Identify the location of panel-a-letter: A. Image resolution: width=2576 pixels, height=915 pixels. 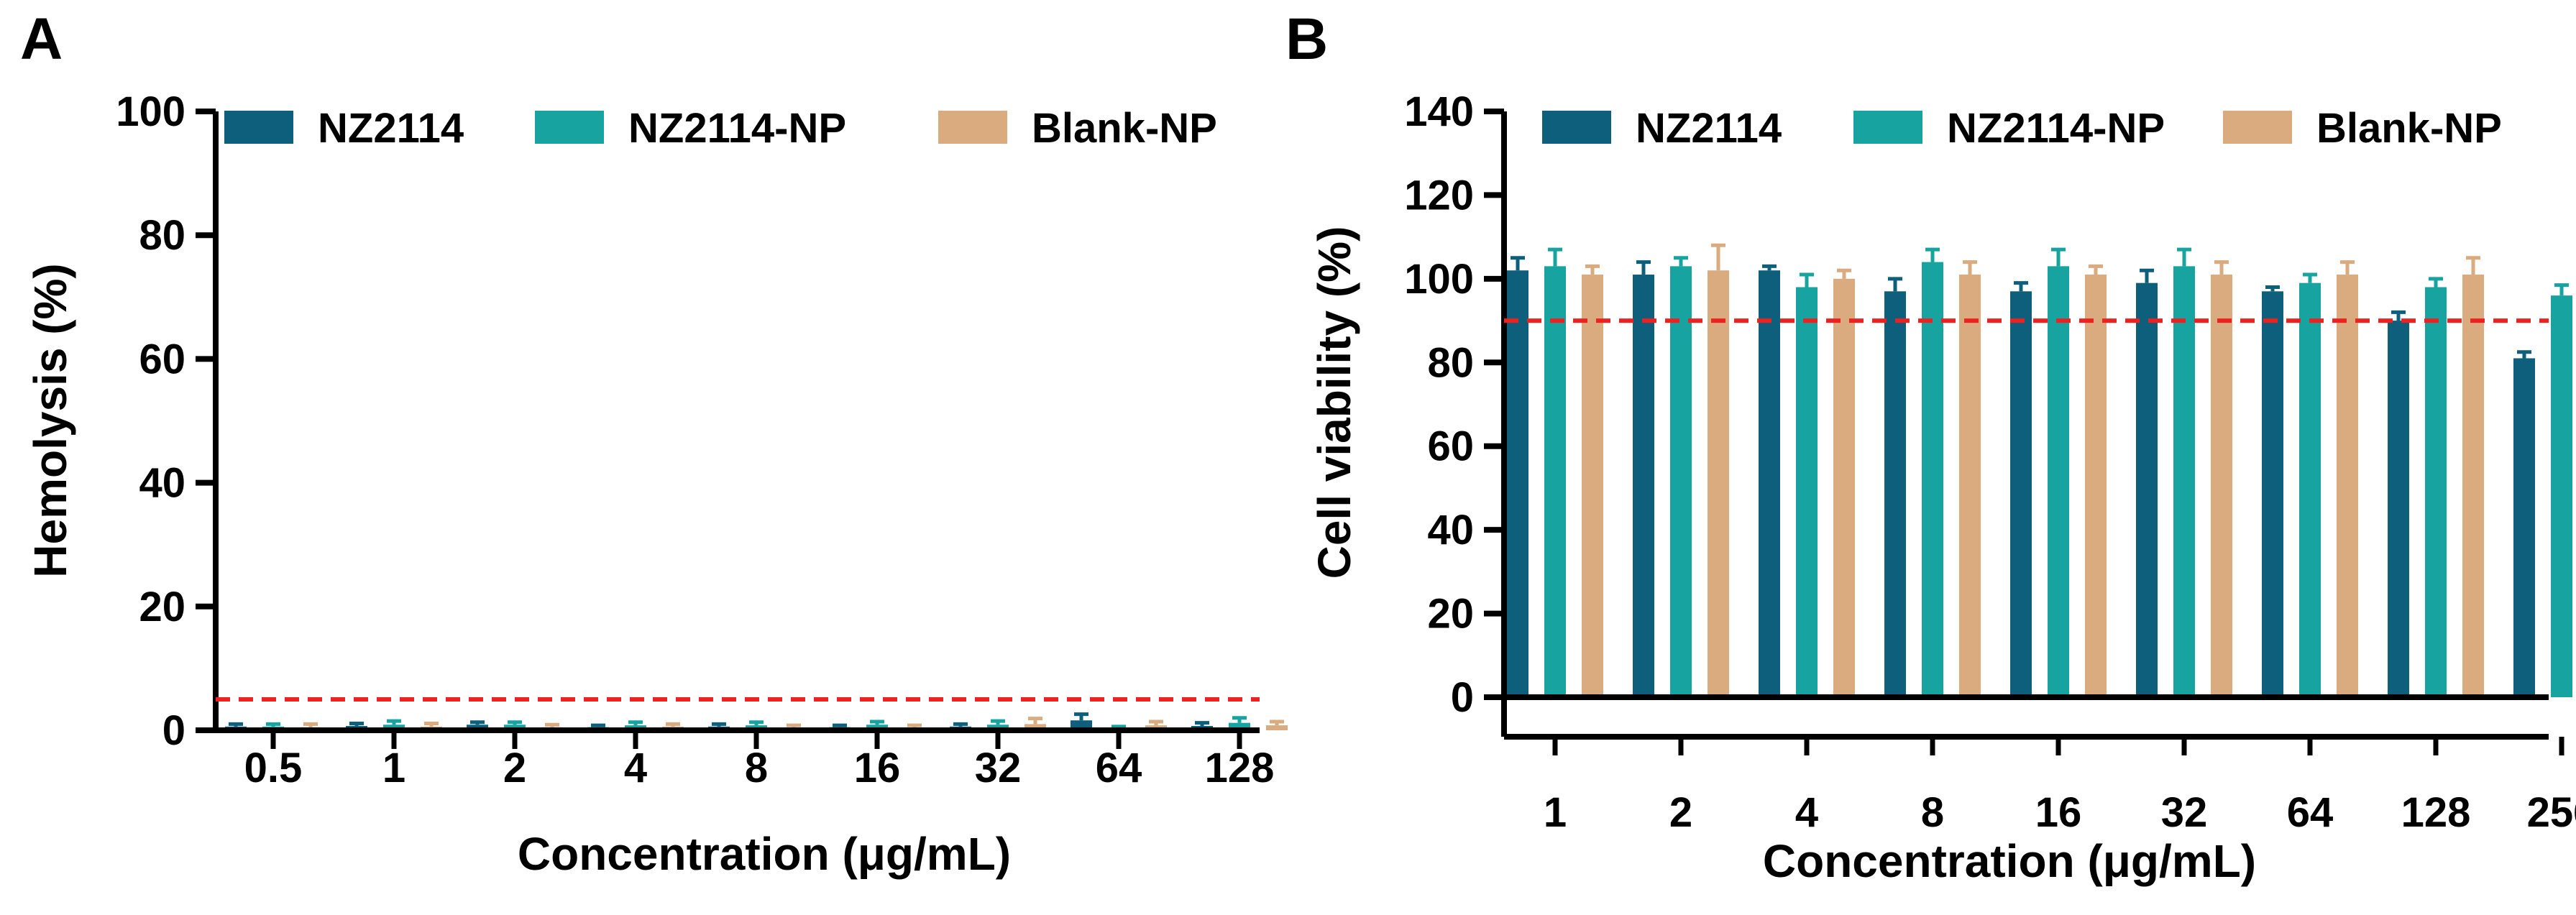
(41, 39).